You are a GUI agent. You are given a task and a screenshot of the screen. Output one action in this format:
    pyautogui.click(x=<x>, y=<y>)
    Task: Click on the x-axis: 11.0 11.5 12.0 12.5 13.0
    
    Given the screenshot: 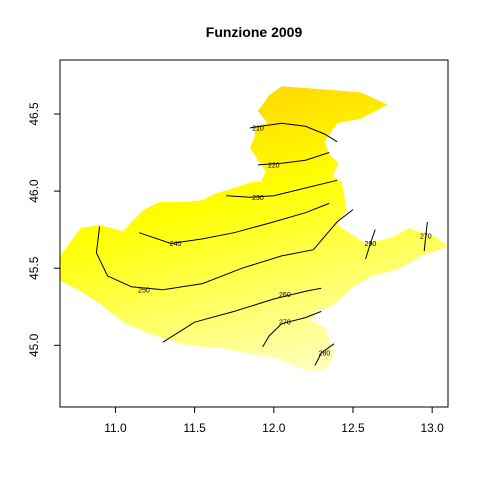 What is the action you would take?
    pyautogui.click(x=274, y=420)
    